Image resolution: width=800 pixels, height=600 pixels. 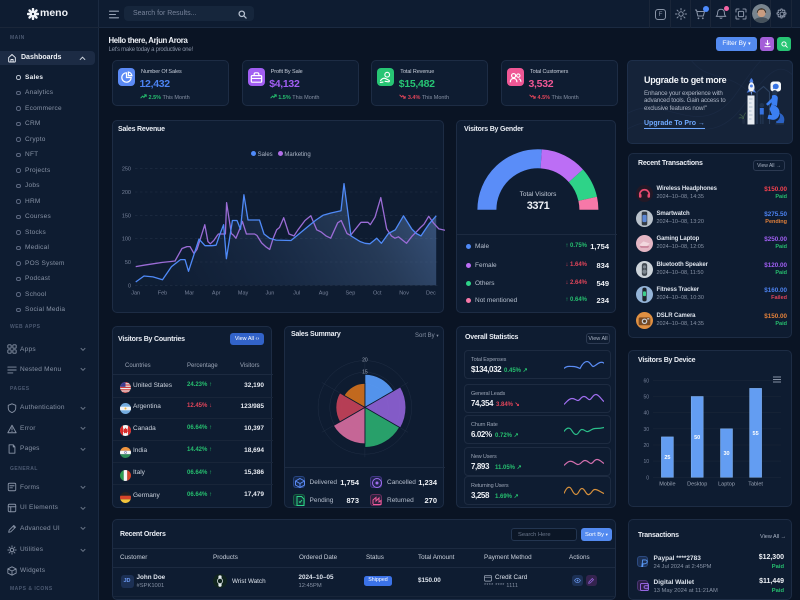 I want to click on svg-text: Mar, so click(x=190, y=294).